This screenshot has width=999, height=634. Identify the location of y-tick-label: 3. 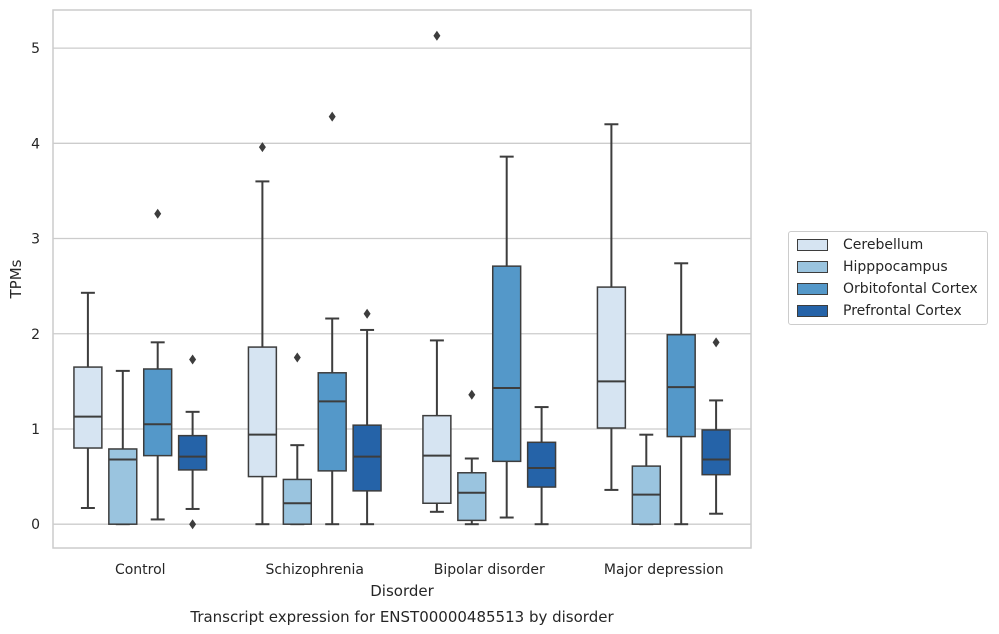
(35, 240).